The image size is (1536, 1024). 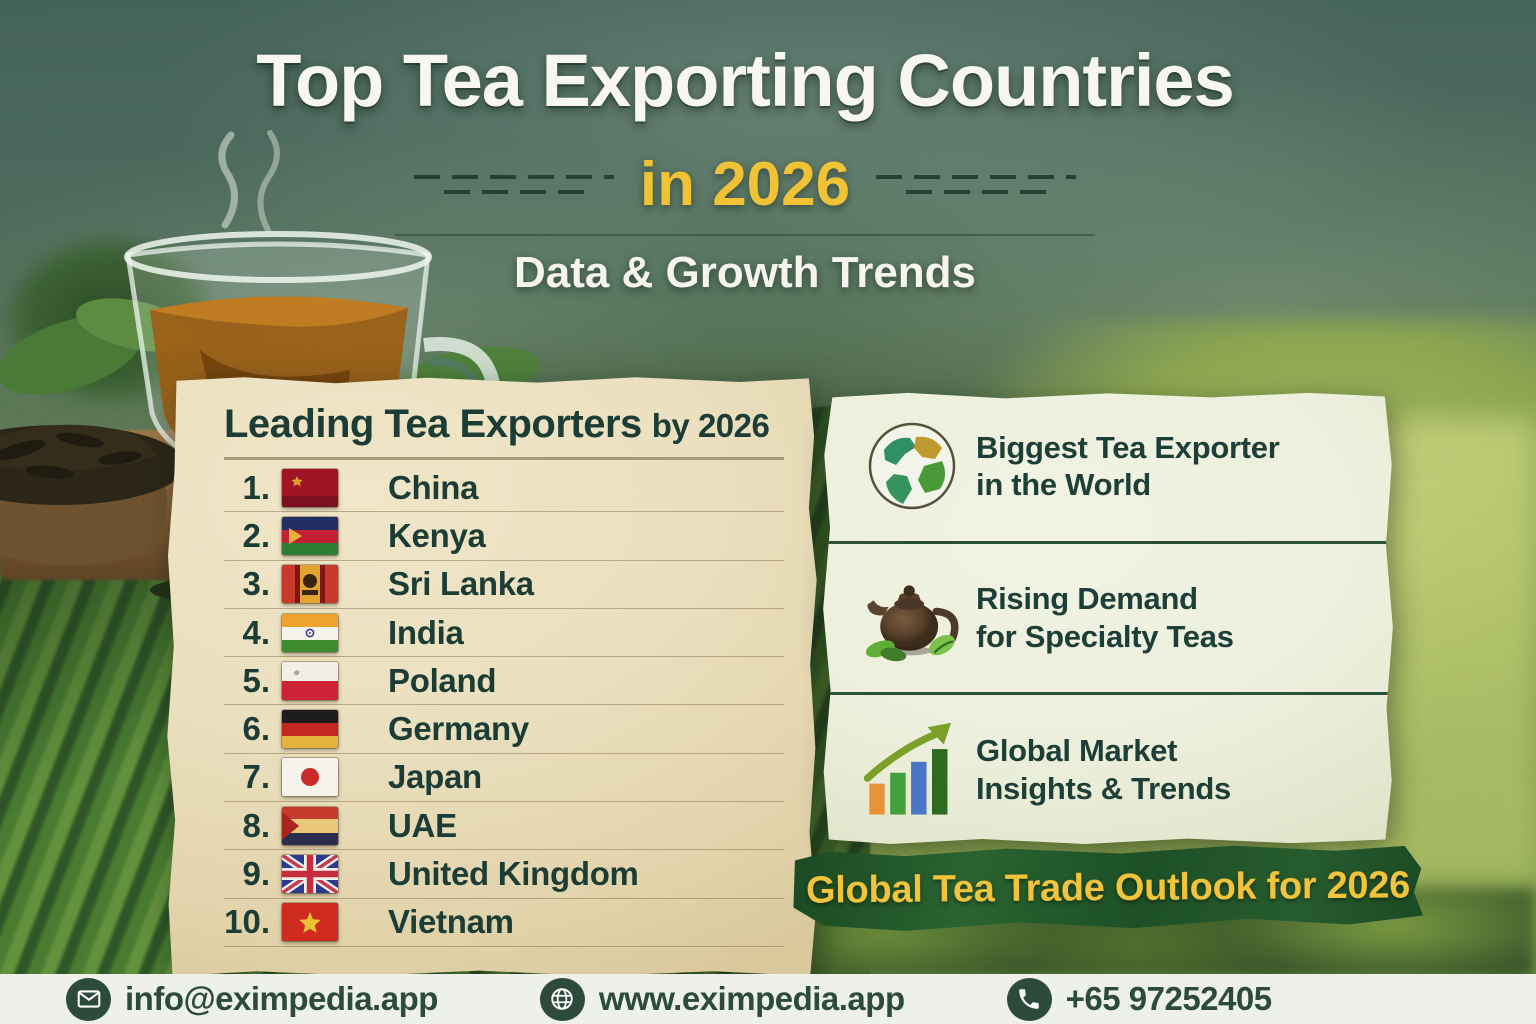 I want to click on flag-icon-ke, so click(x=324, y=535).